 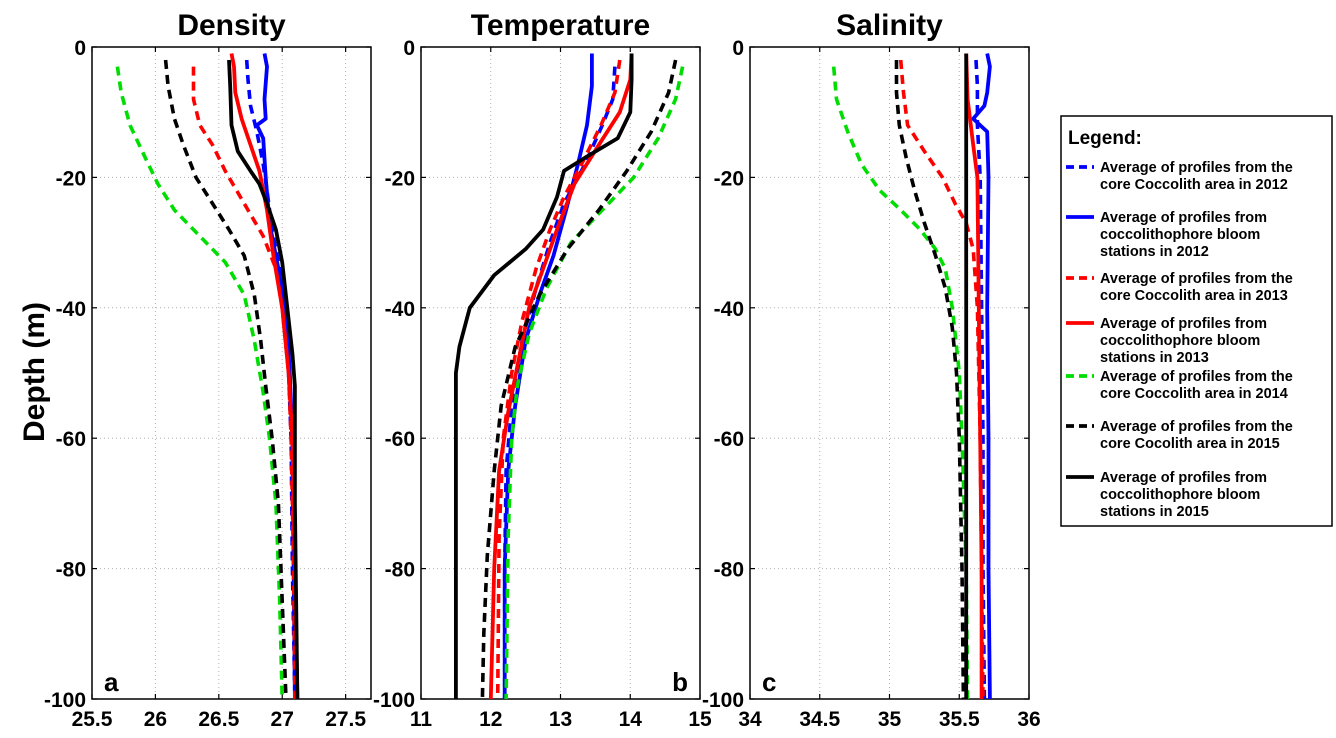 What do you see at coordinates (111, 682) in the screenshot?
I see `panel-label: a` at bounding box center [111, 682].